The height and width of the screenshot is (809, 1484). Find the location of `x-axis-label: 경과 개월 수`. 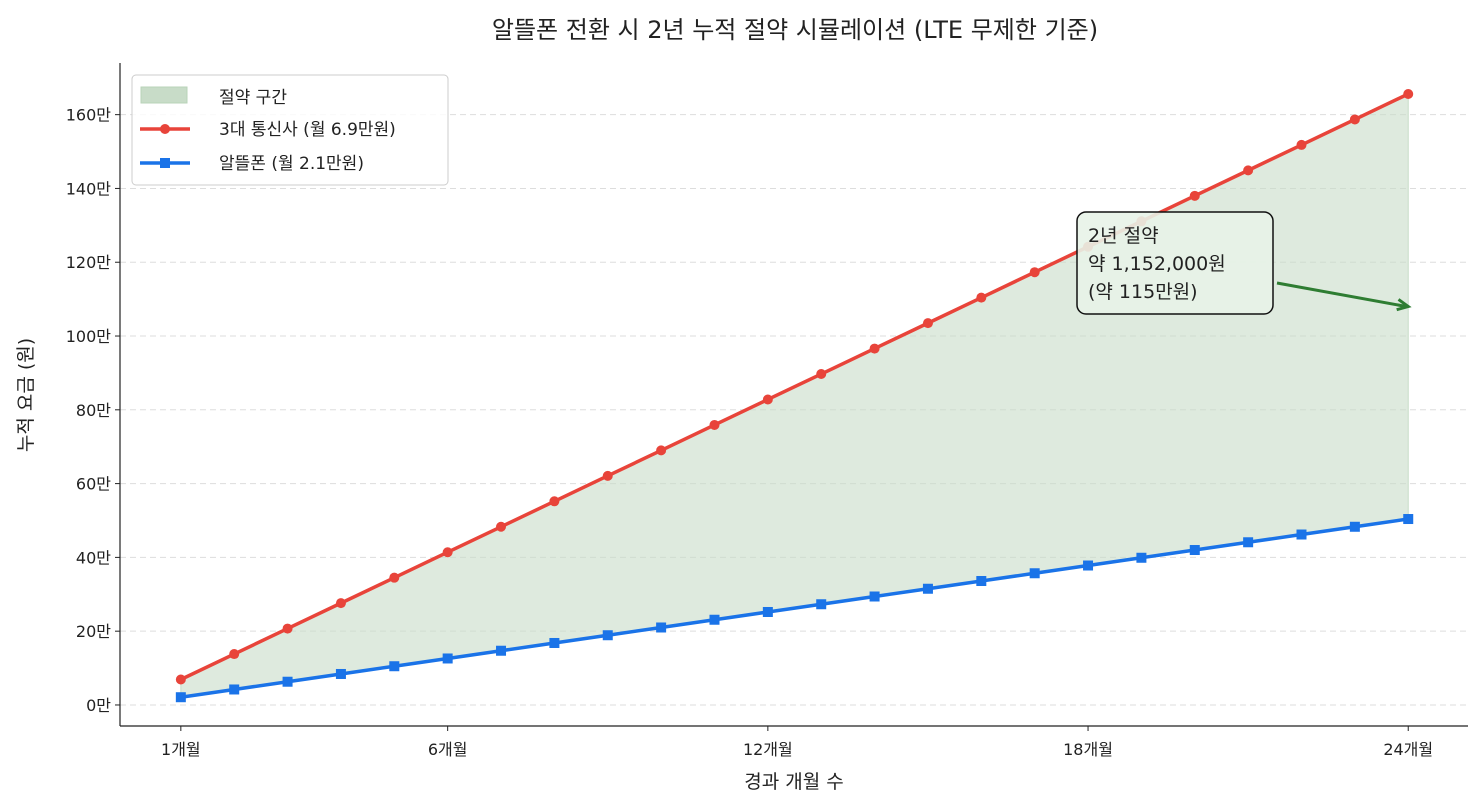

x-axis-label: 경과 개월 수 is located at coordinates (793, 782).